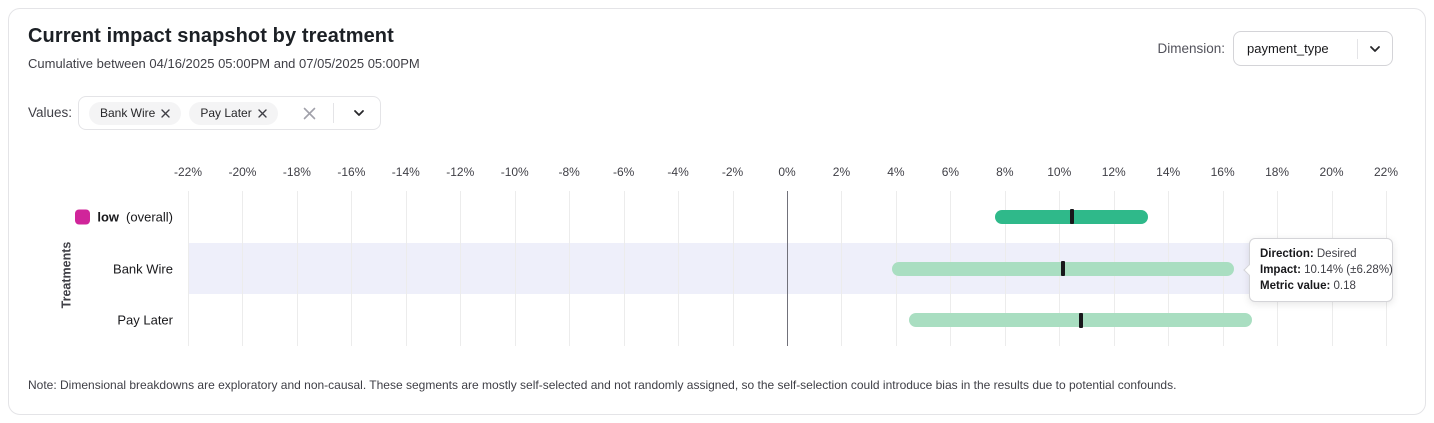 The height and width of the screenshot is (423, 1434). Describe the element at coordinates (405, 172) in the screenshot. I see `x-axis-tick-label: -14%` at that location.